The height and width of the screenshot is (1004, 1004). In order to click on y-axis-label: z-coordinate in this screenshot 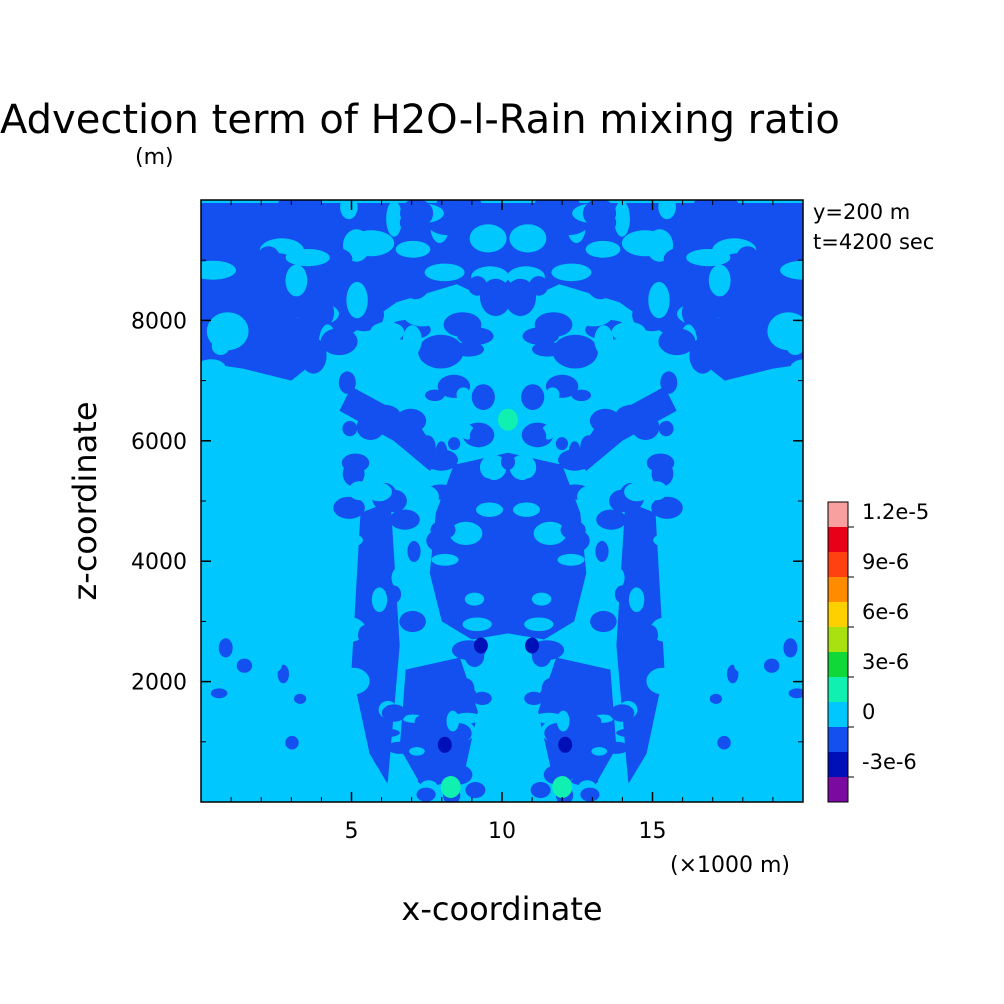, I will do `click(85, 500)`.